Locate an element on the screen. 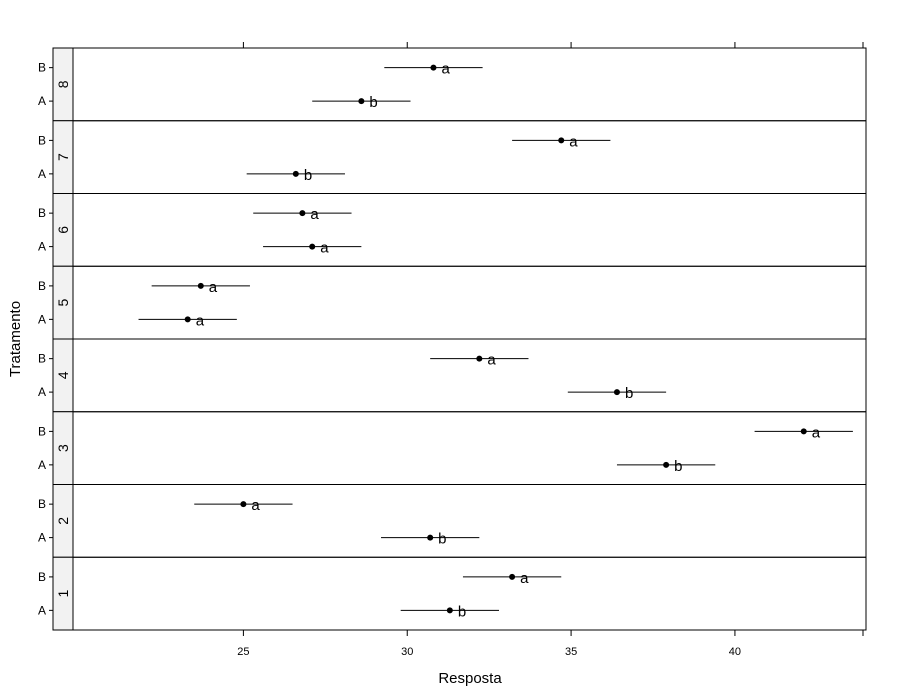 This screenshot has height=700, width=900. strip-label-3: 3 is located at coordinates (63, 448).